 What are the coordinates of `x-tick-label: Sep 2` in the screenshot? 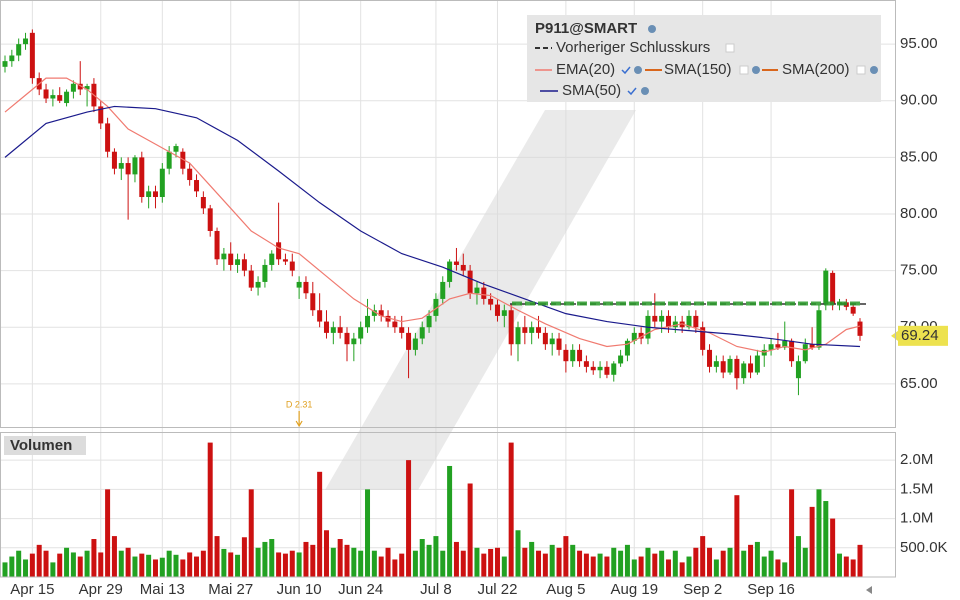 It's located at (702, 589).